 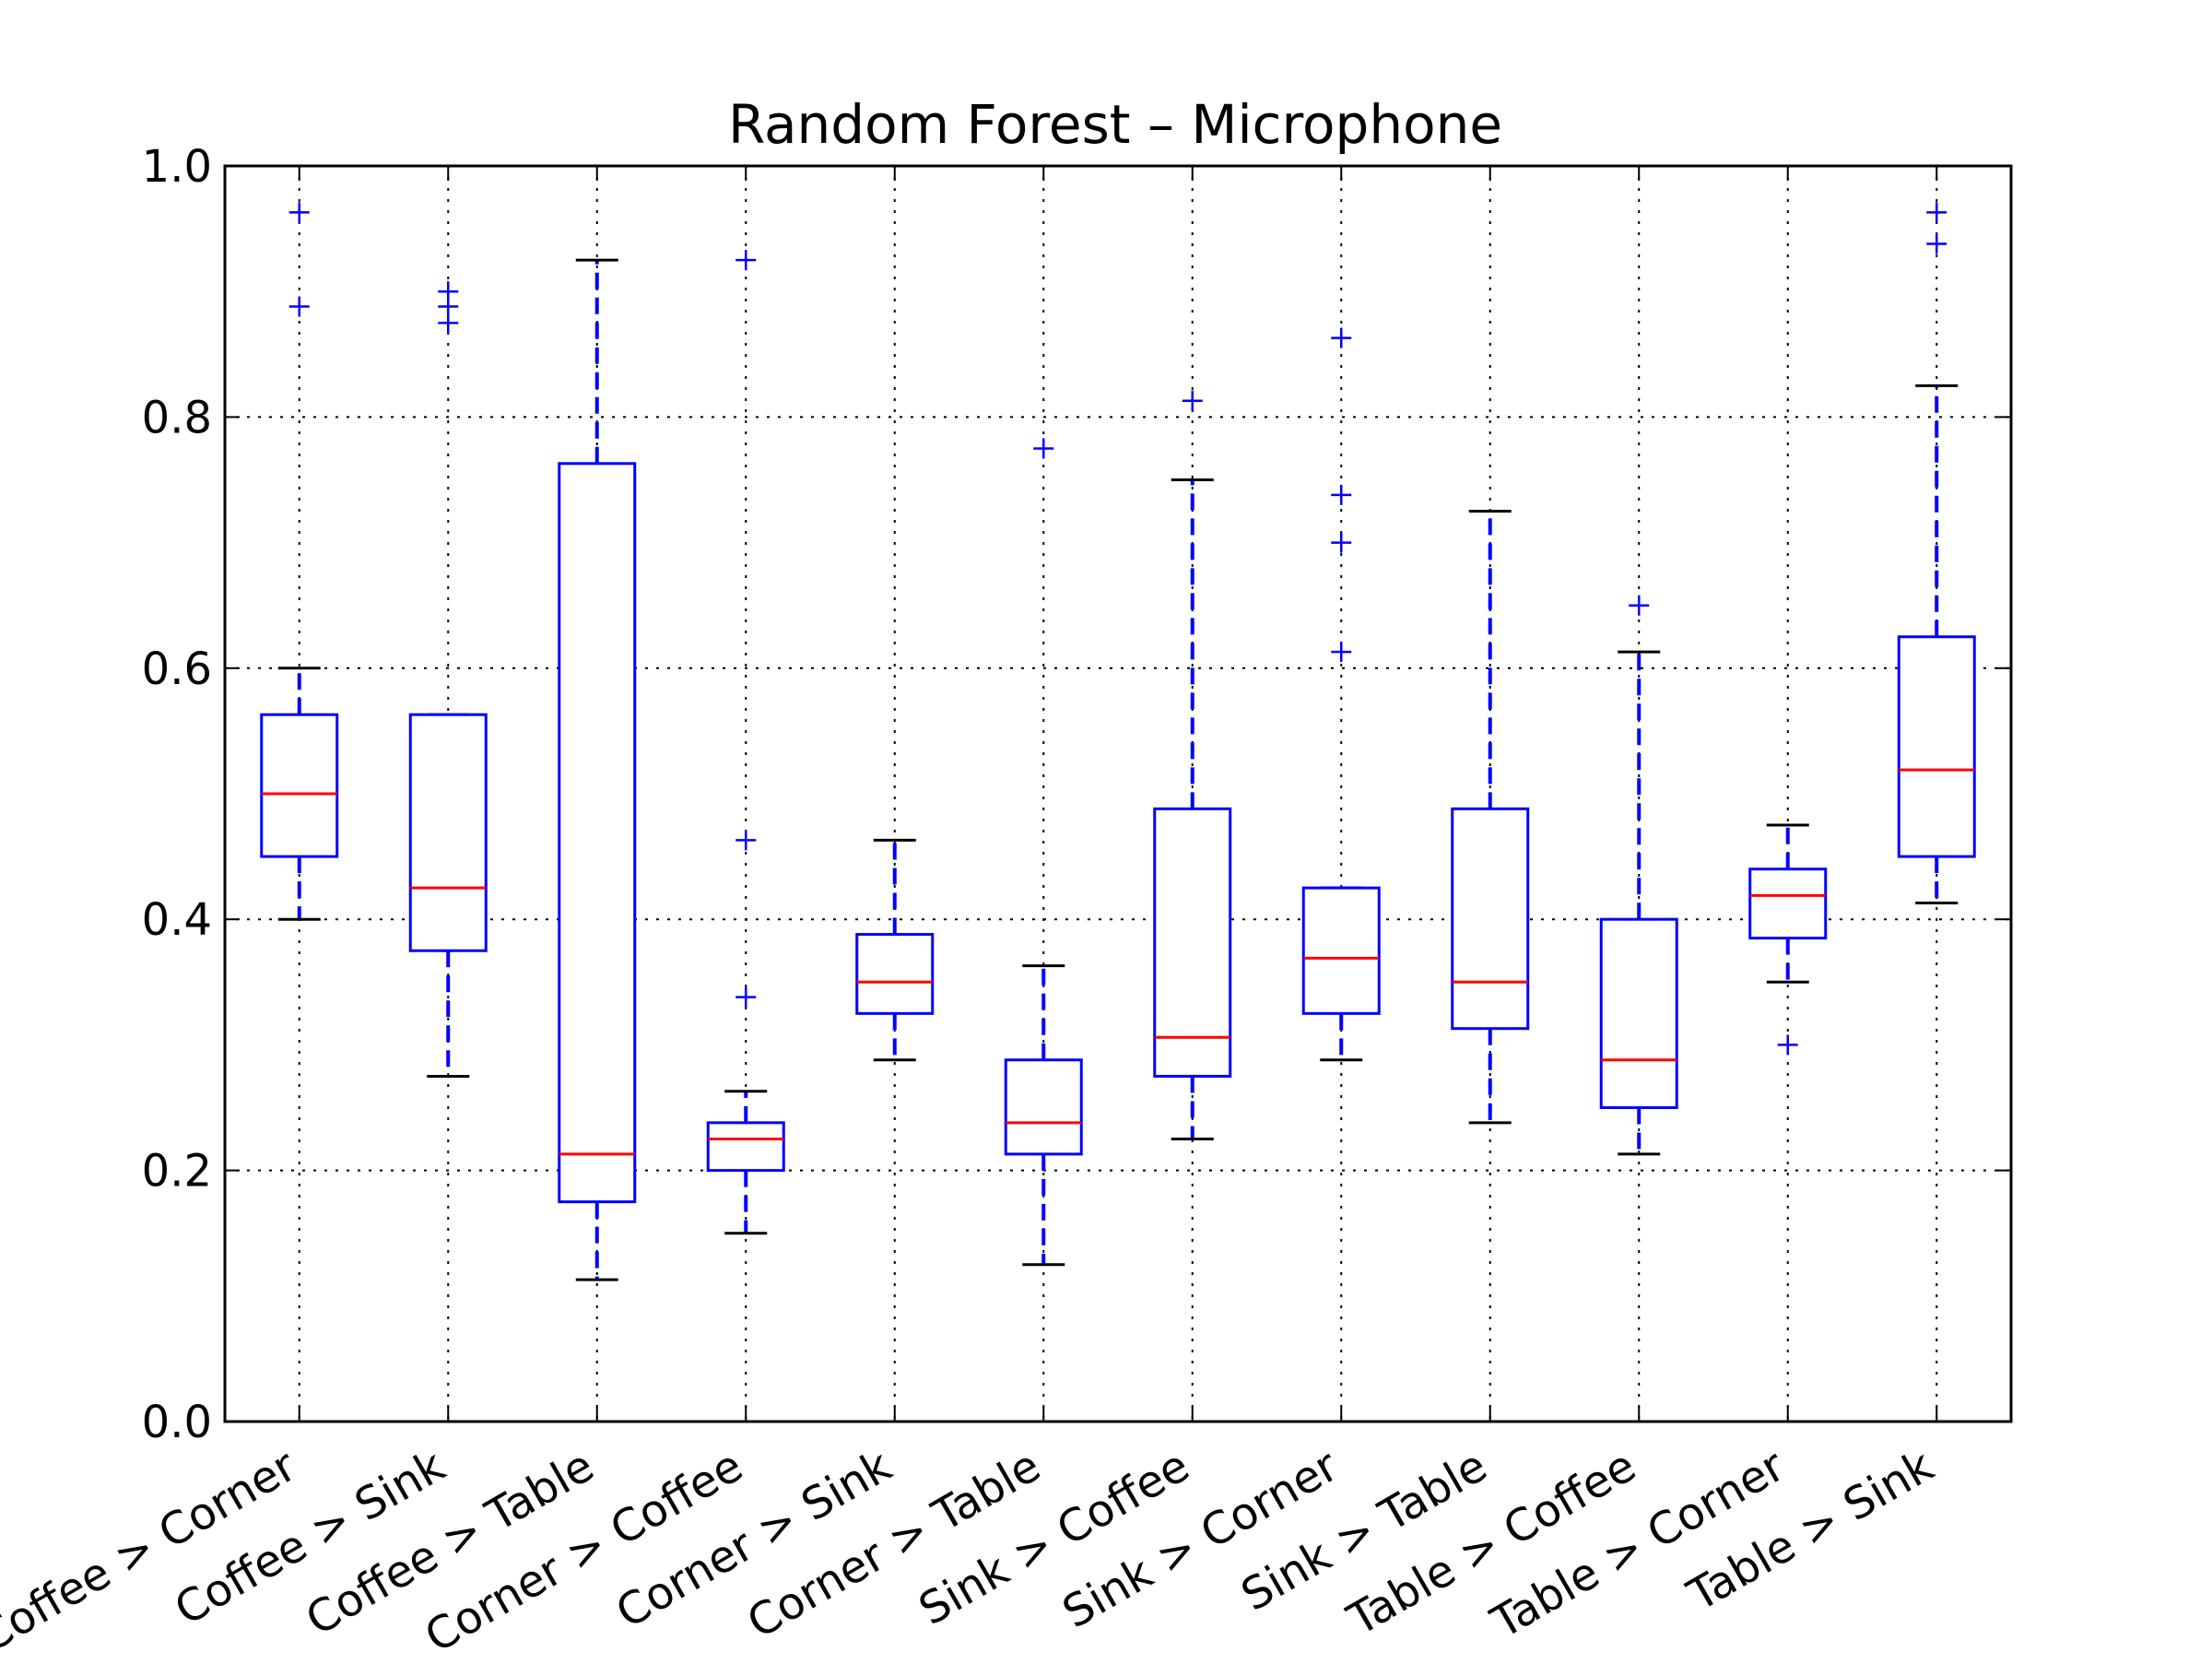 What do you see at coordinates (177, 417) in the screenshot?
I see `y-tick-label: 0.8` at bounding box center [177, 417].